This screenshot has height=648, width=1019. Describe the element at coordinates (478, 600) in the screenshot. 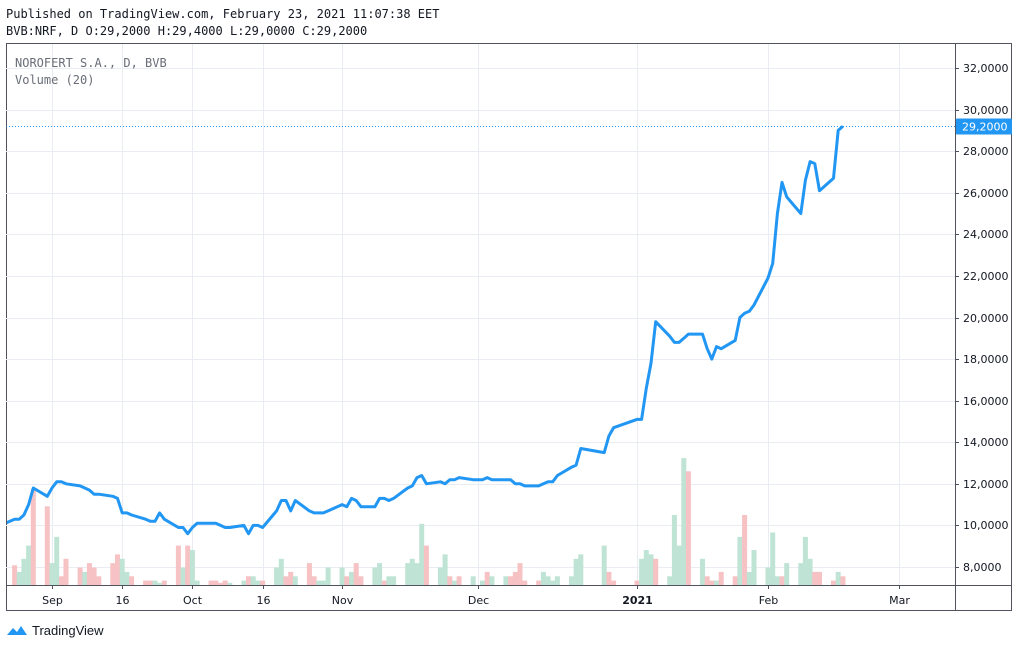

I see `x-tick-label: Dec` at that location.